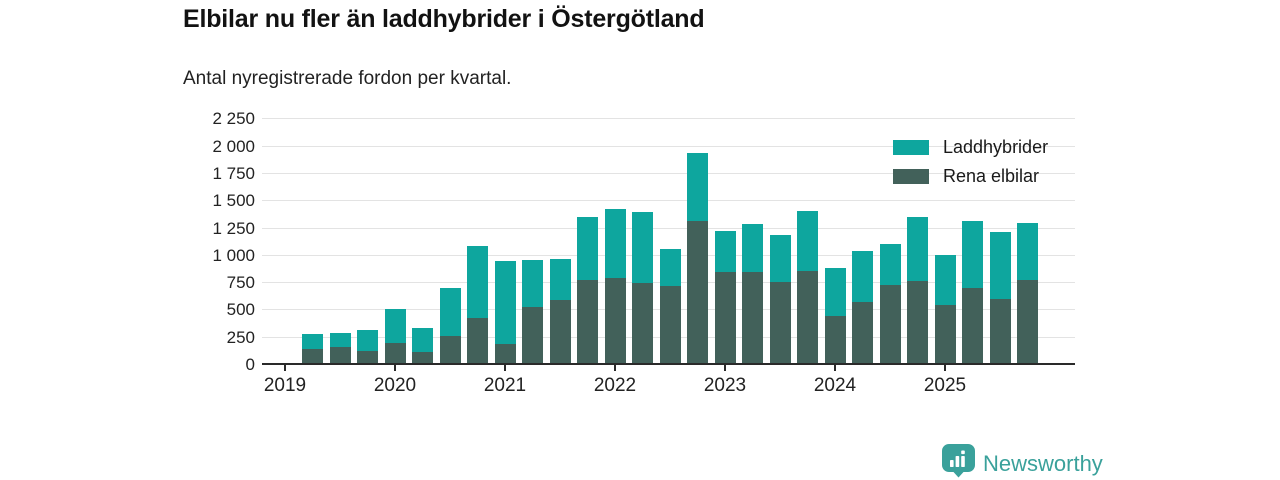 The height and width of the screenshot is (480, 1280). I want to click on y-axis-tick-label: 2 250, so click(233, 119).